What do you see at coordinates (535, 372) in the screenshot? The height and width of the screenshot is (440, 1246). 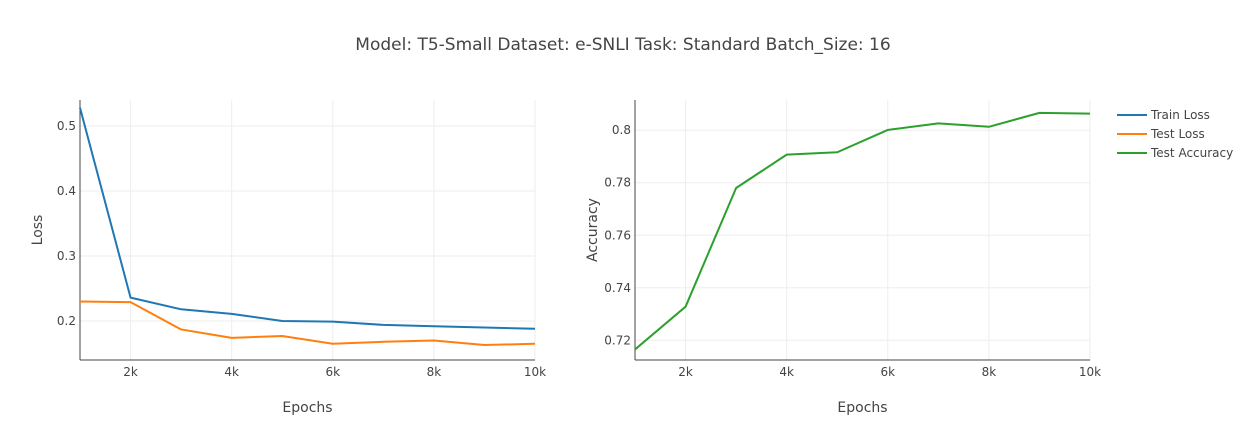 I see `loss-x-tick-label: 10k` at bounding box center [535, 372].